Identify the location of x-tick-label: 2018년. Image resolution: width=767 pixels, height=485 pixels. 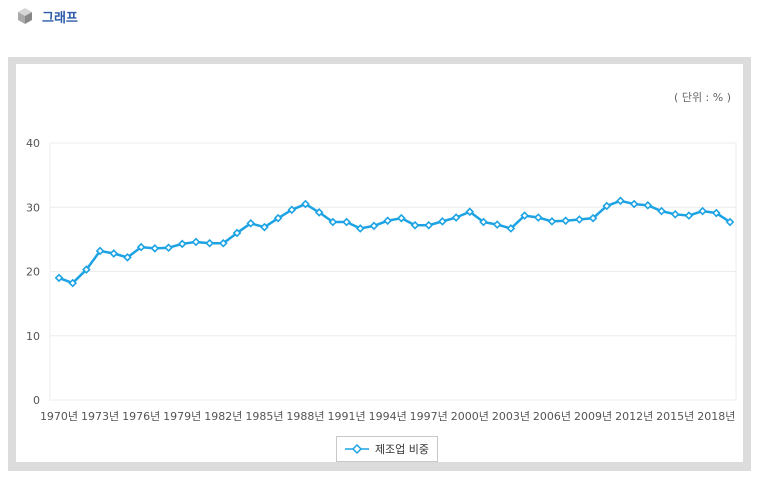
(716, 416).